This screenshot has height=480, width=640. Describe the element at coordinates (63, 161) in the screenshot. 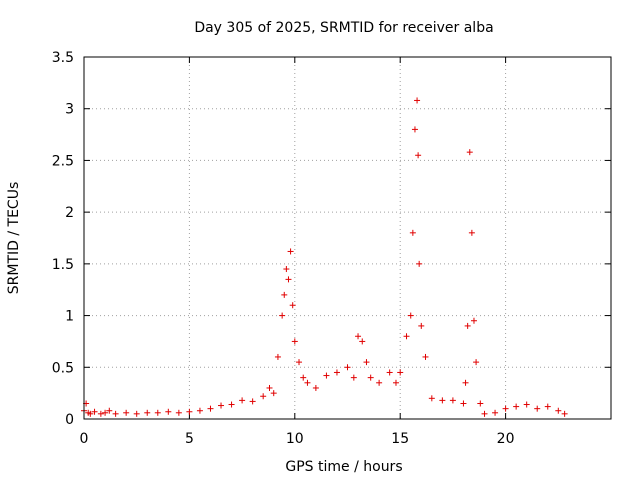

I see `y-tick-label: 2.5` at that location.